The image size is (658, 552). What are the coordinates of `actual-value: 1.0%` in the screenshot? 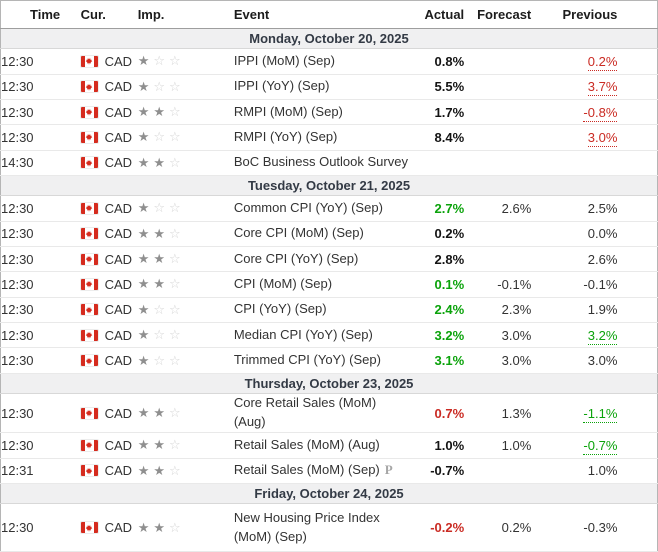 It's located at (437, 445).